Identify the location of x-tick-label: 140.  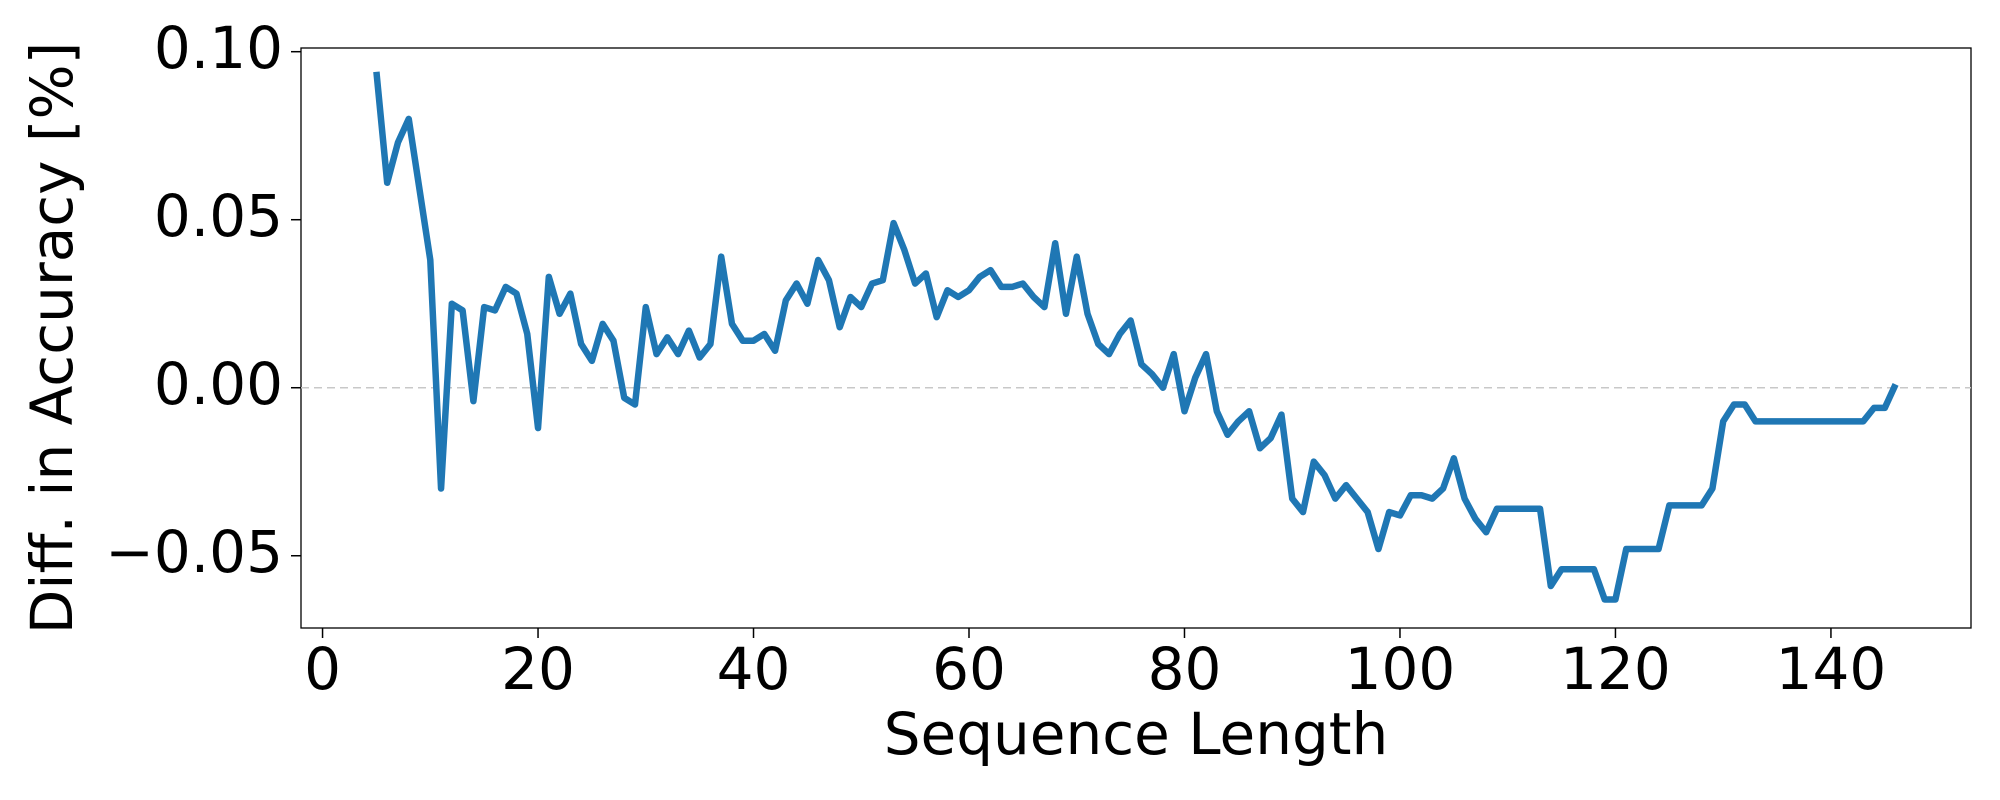
(1831, 669).